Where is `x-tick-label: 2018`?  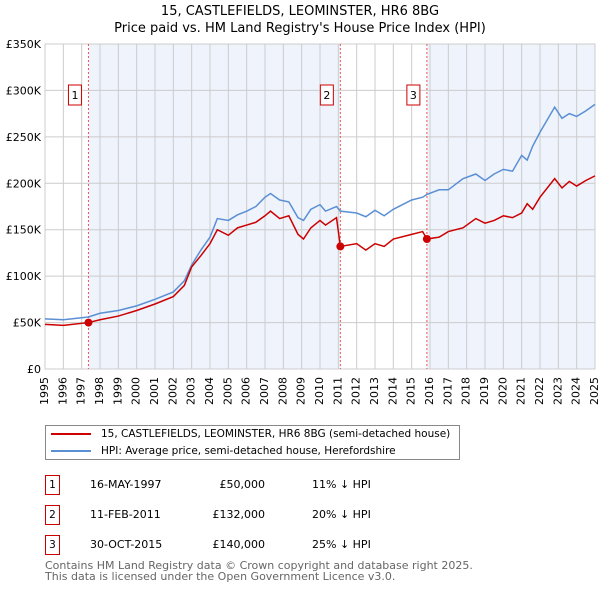 x-tick-label: 2018 is located at coordinates (466, 391).